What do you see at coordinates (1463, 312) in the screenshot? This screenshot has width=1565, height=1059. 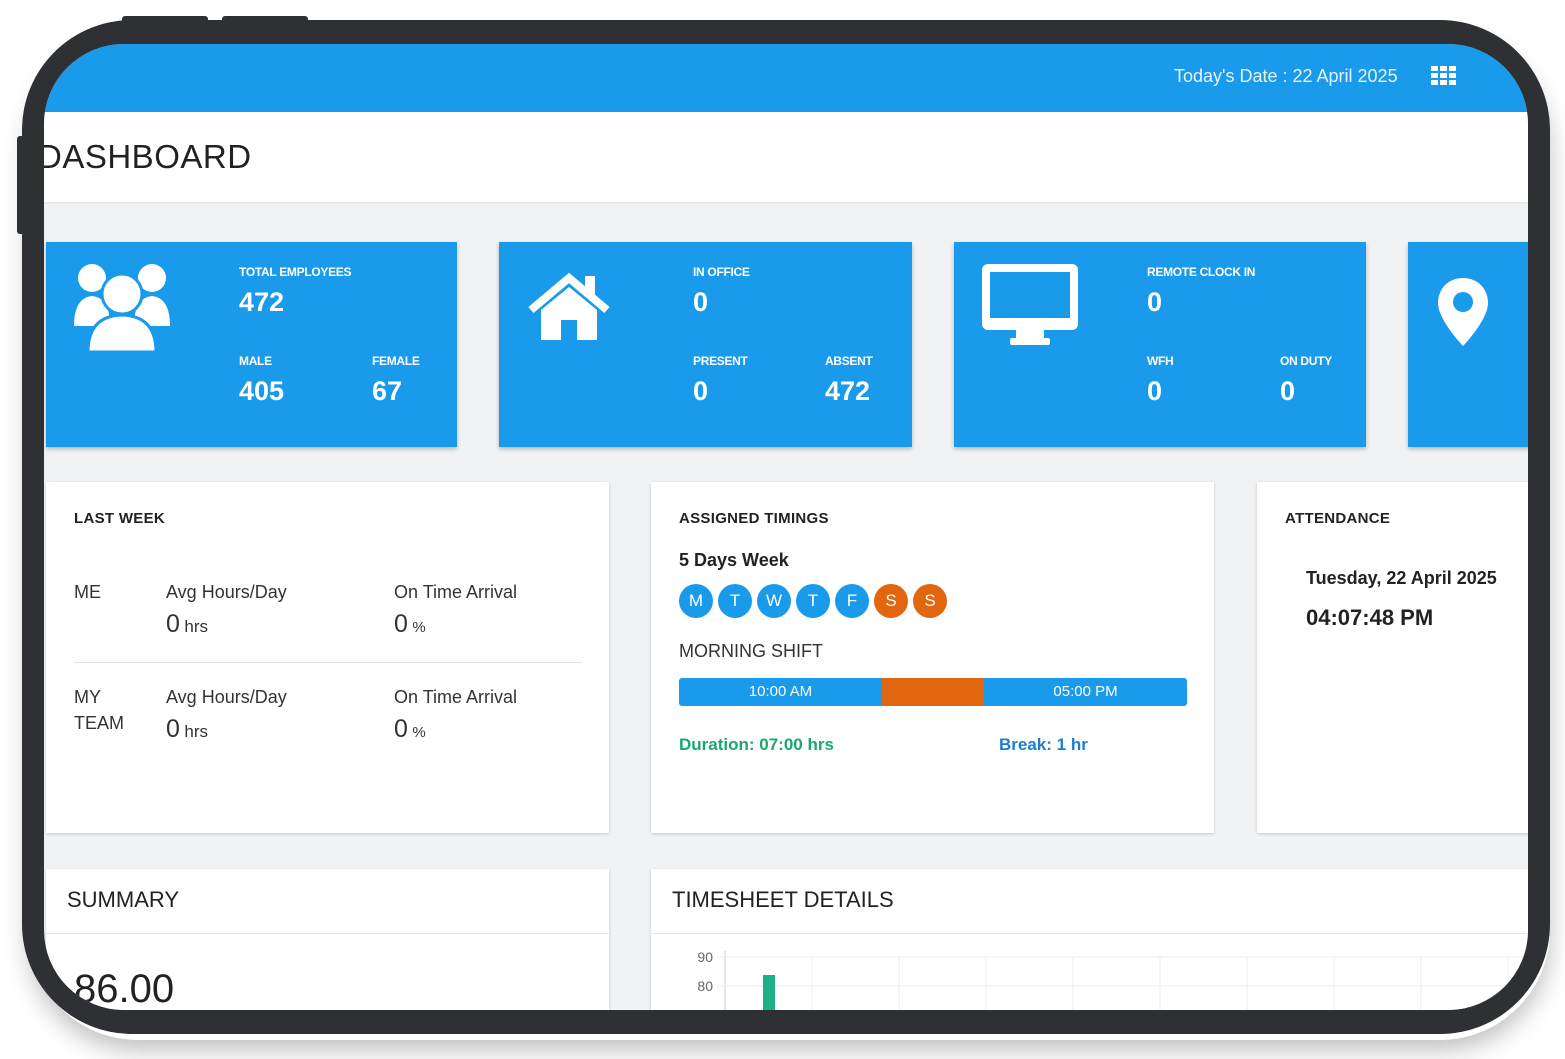 I see `location-pin-icon` at bounding box center [1463, 312].